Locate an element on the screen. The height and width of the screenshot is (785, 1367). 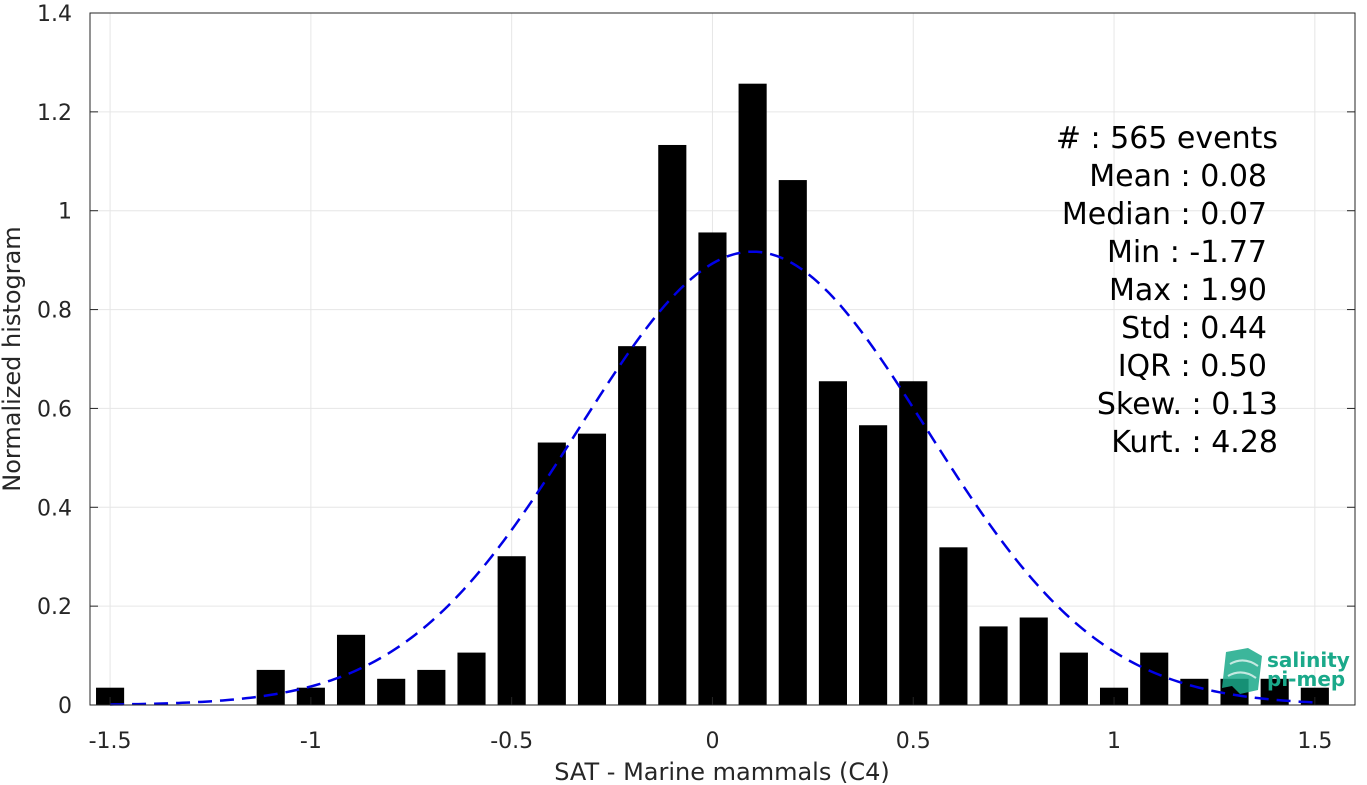
stat-max: Max : 1.90 is located at coordinates (1188, 290).